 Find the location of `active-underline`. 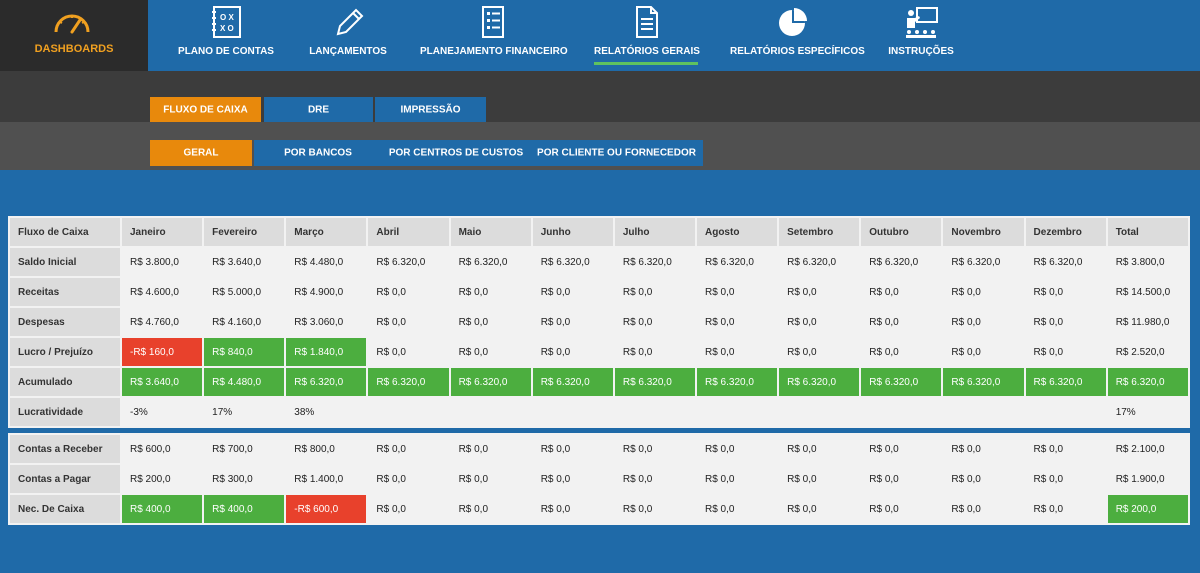

active-underline is located at coordinates (646, 63).